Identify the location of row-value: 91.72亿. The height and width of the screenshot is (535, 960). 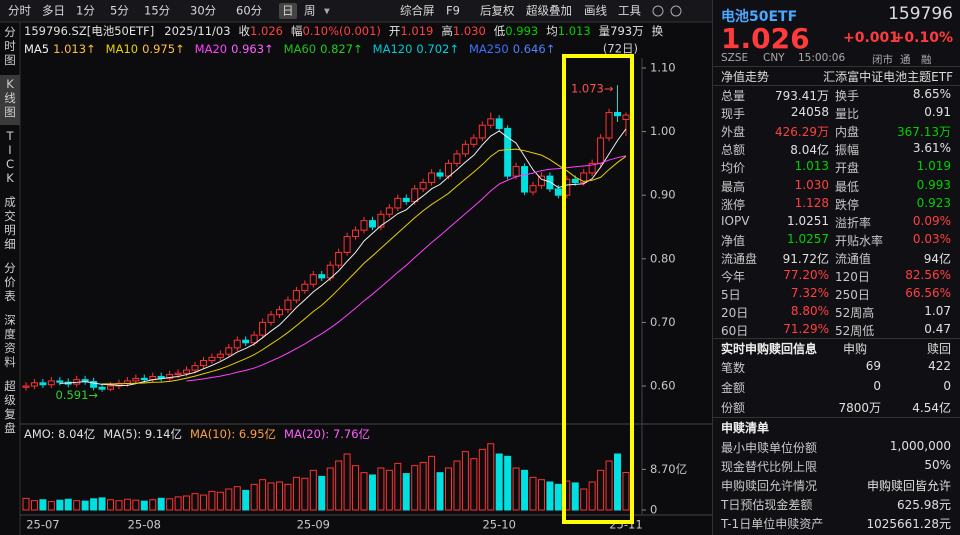
(805, 258).